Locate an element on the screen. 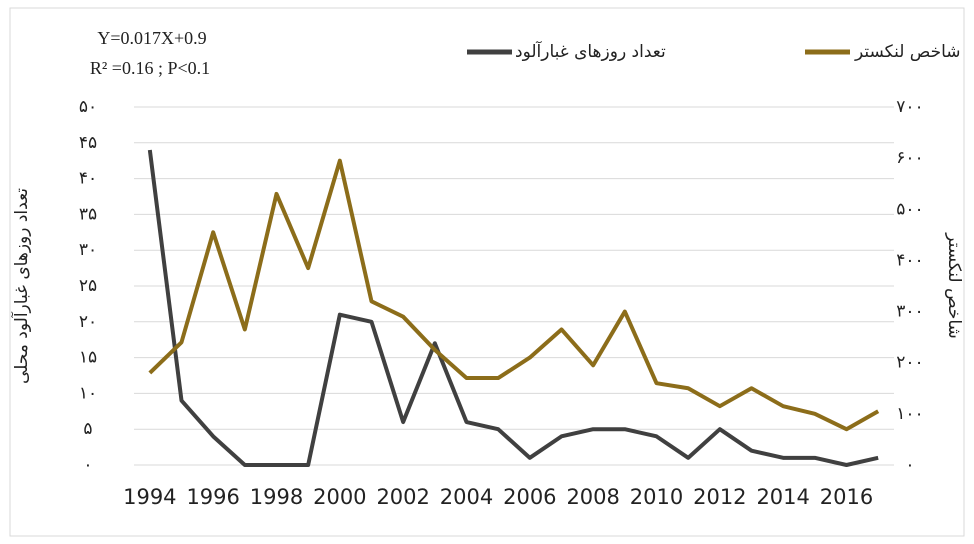 This screenshot has height=544, width=974. y-tick-label: ۲۵ is located at coordinates (88, 286).